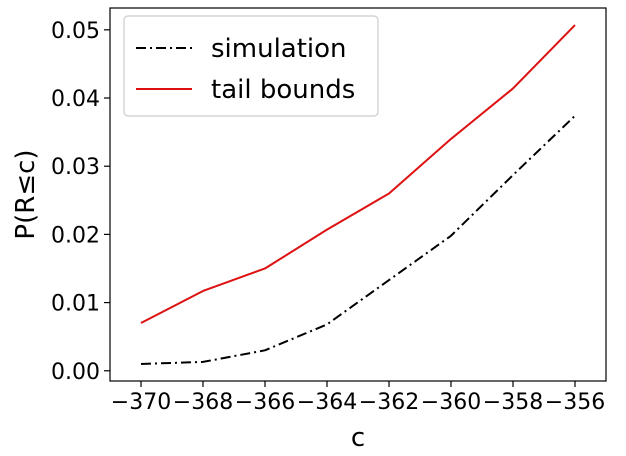  Describe the element at coordinates (513, 402) in the screenshot. I see `x-tick-label: −358` at that location.